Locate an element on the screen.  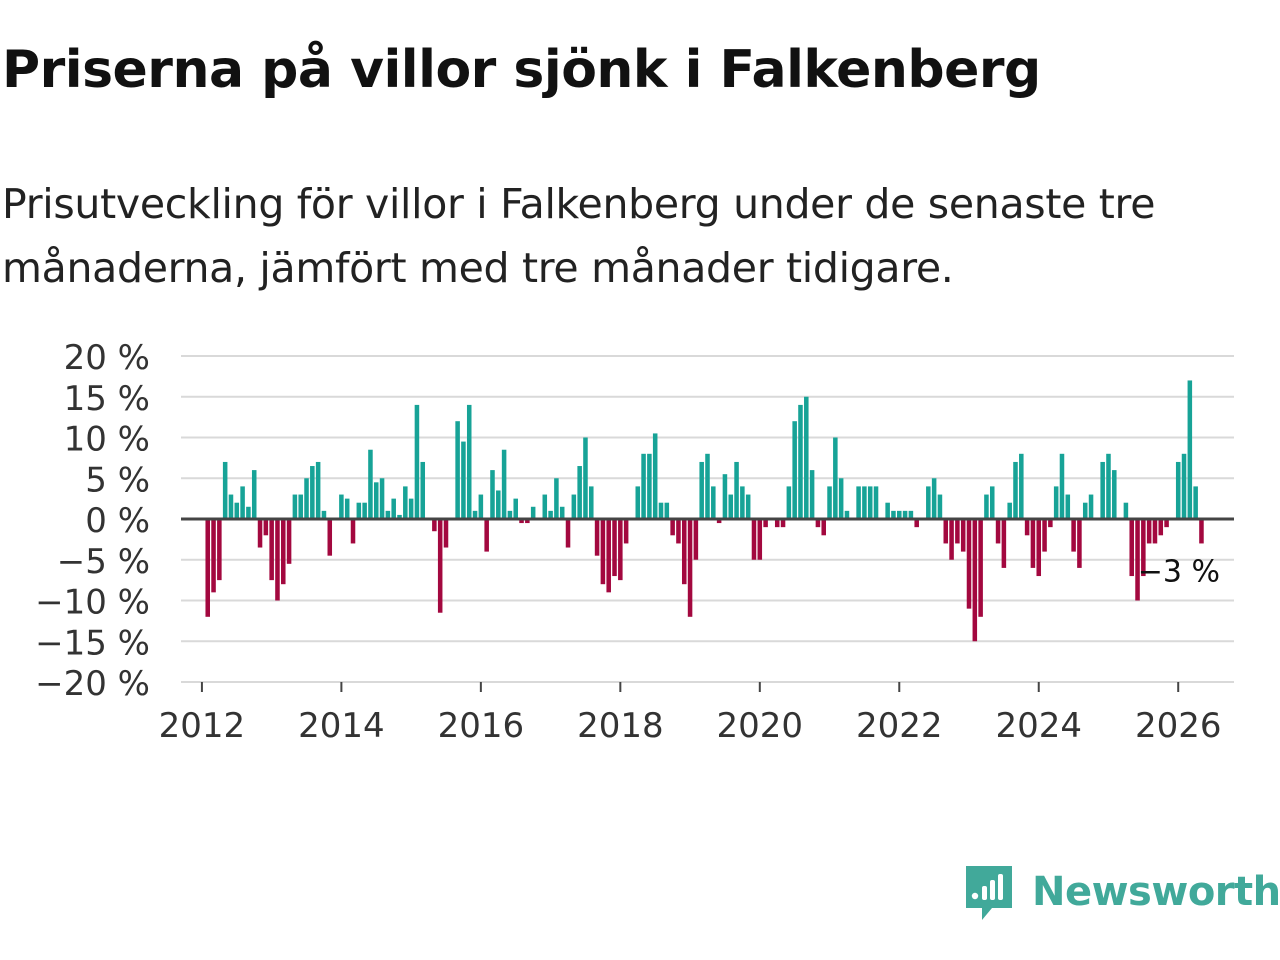
x-tick-label: 2020 is located at coordinates (760, 726).